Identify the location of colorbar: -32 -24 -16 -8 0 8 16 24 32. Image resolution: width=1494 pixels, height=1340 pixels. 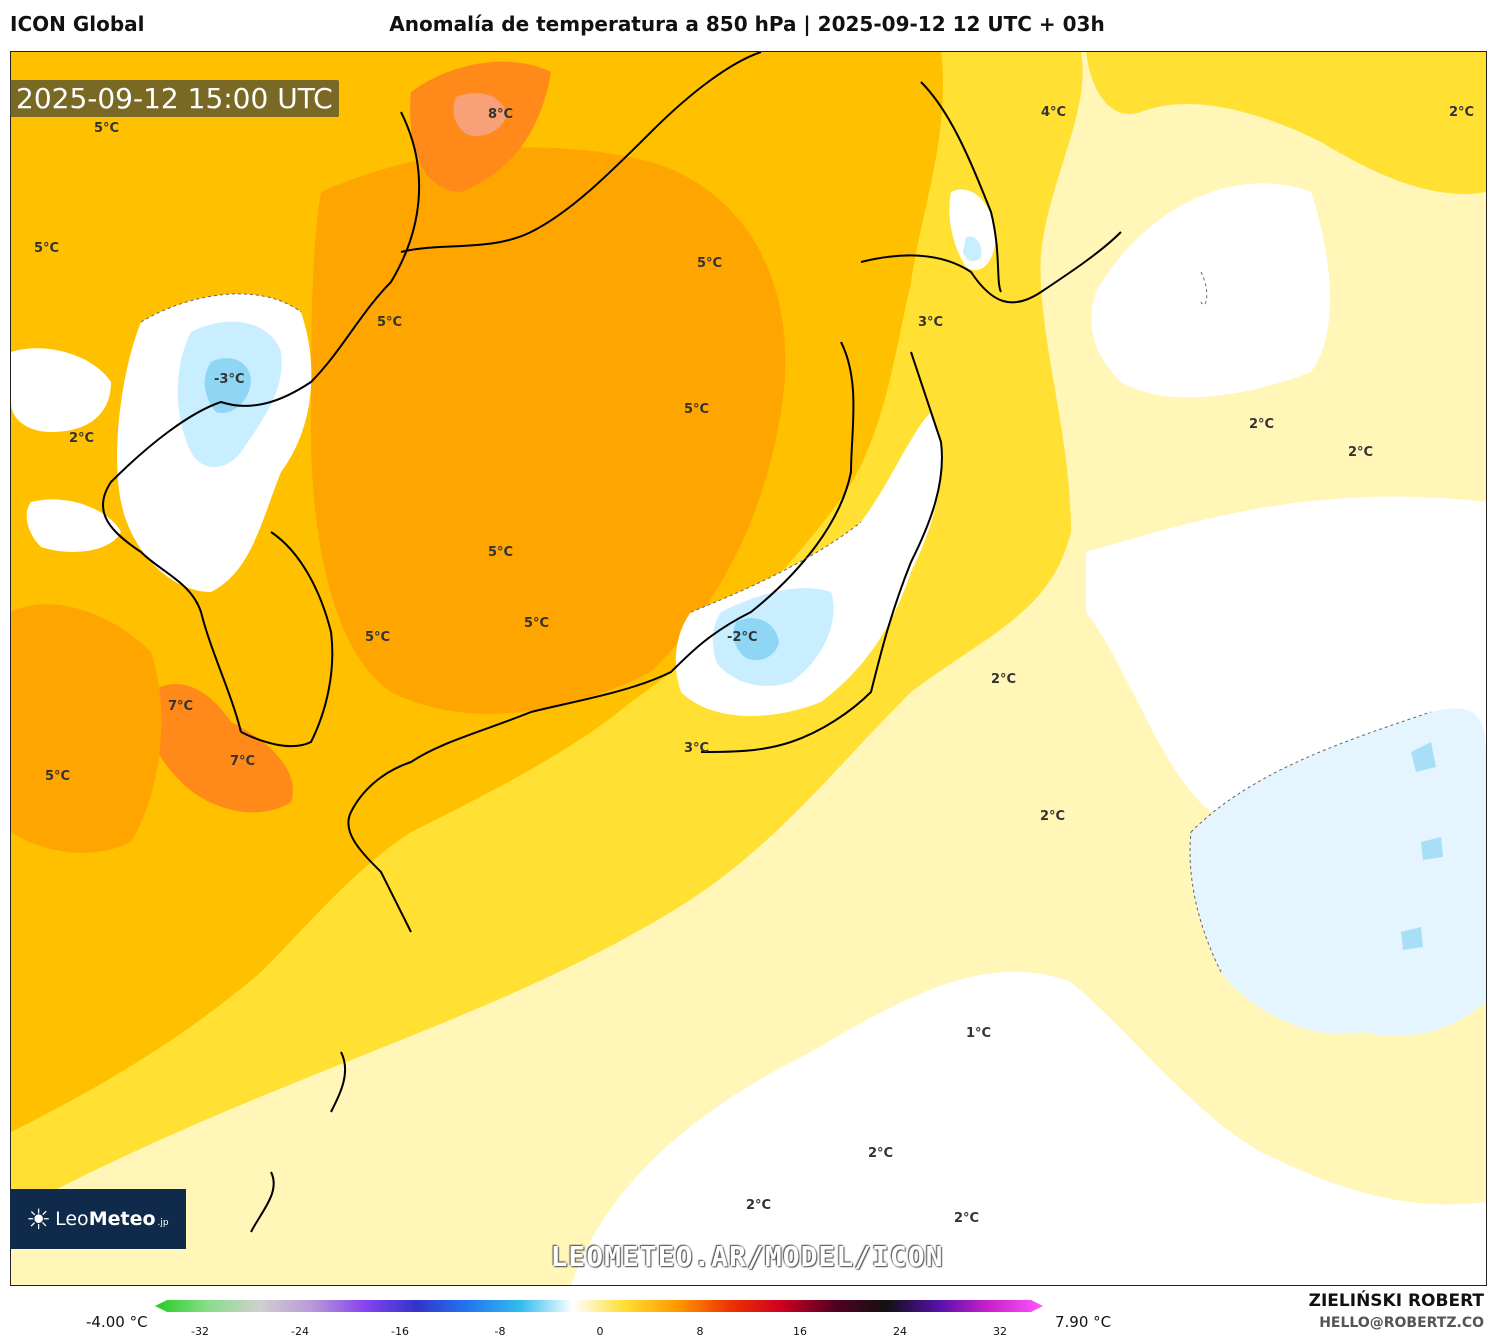
(599, 1319).